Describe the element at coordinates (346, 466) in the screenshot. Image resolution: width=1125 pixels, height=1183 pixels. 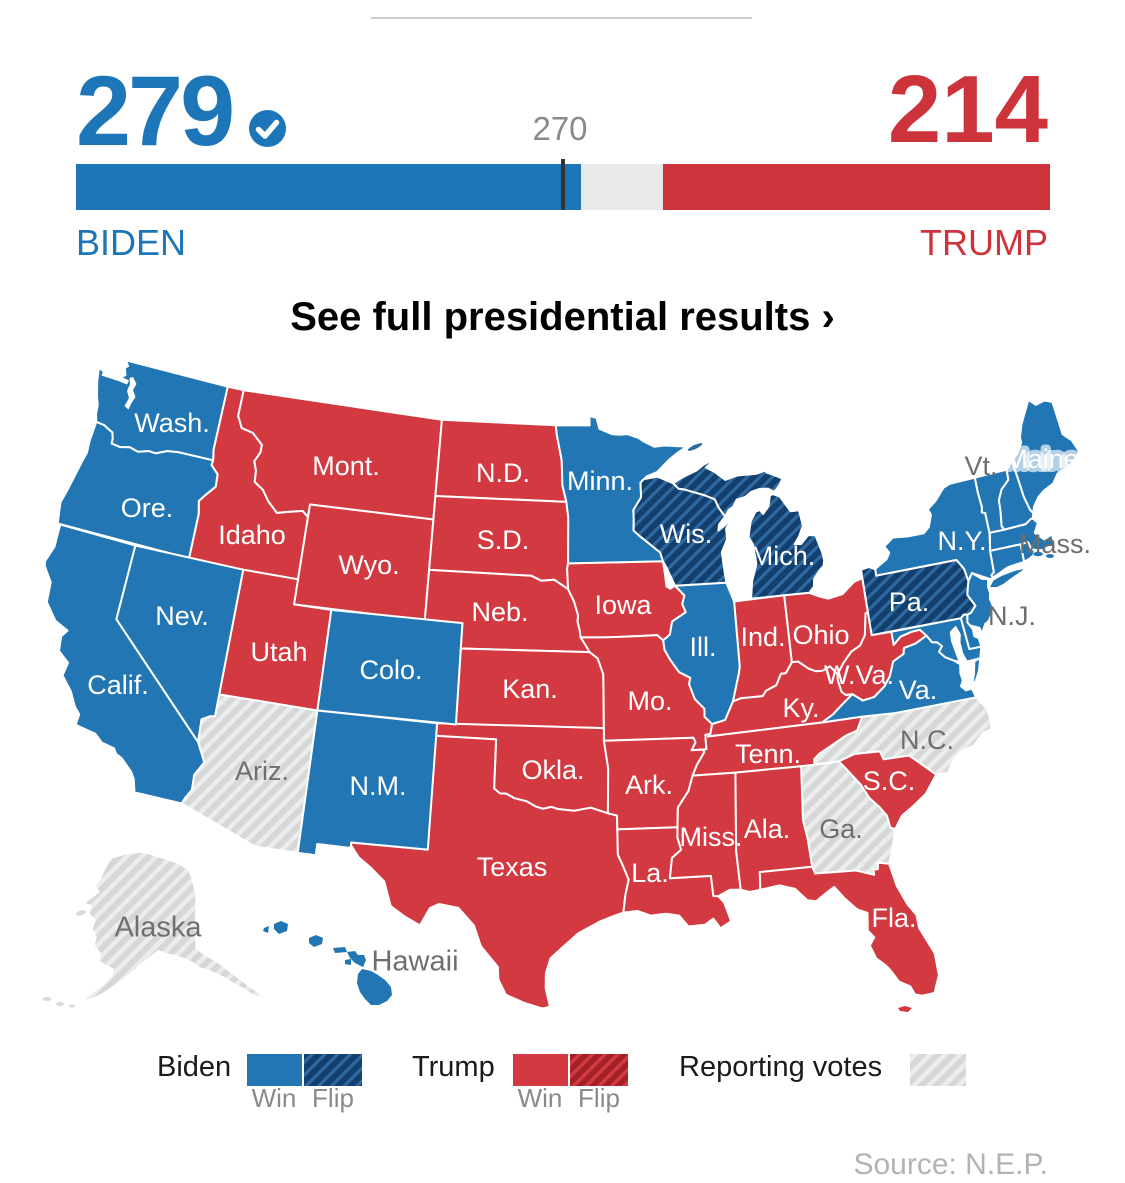
I see `svg-text: Mont.` at that location.